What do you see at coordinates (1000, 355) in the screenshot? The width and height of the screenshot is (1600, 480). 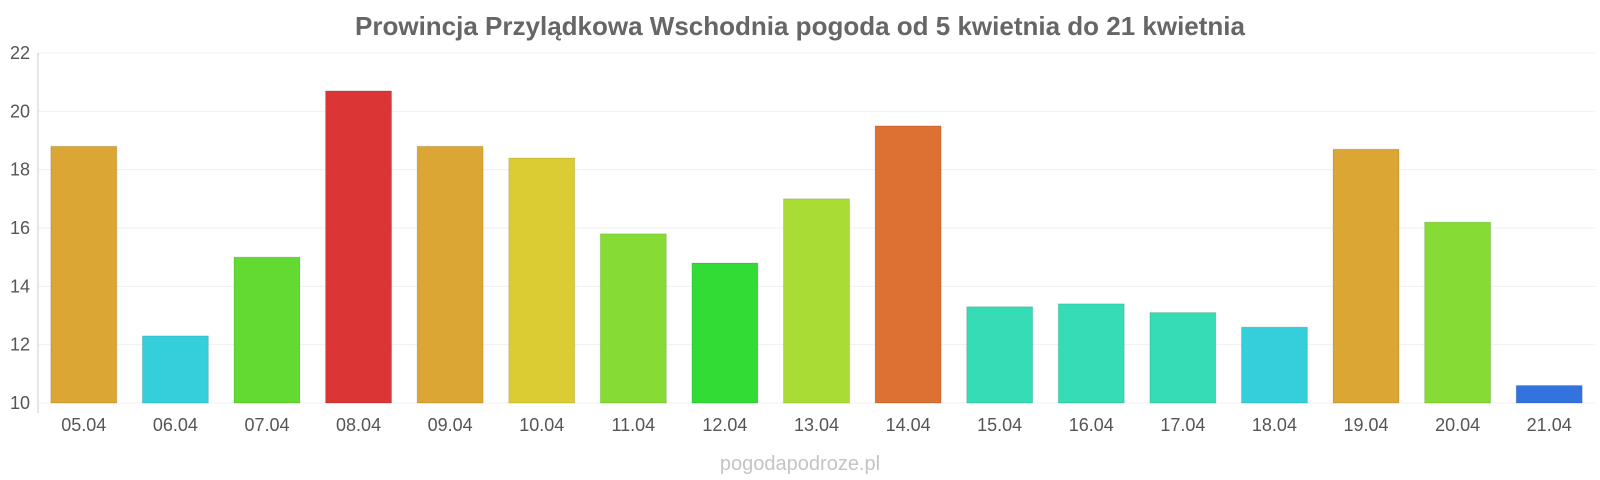 I see `bar-15.04` at bounding box center [1000, 355].